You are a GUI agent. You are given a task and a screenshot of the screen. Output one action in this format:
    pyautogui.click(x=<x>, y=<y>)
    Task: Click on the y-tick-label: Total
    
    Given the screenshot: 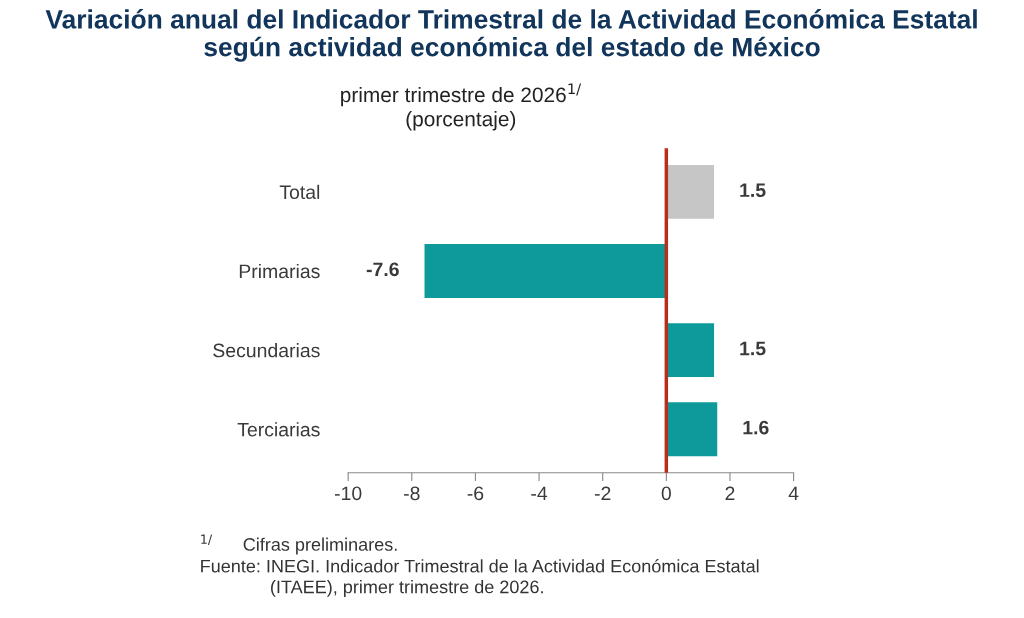 What is the action you would take?
    pyautogui.click(x=299, y=192)
    